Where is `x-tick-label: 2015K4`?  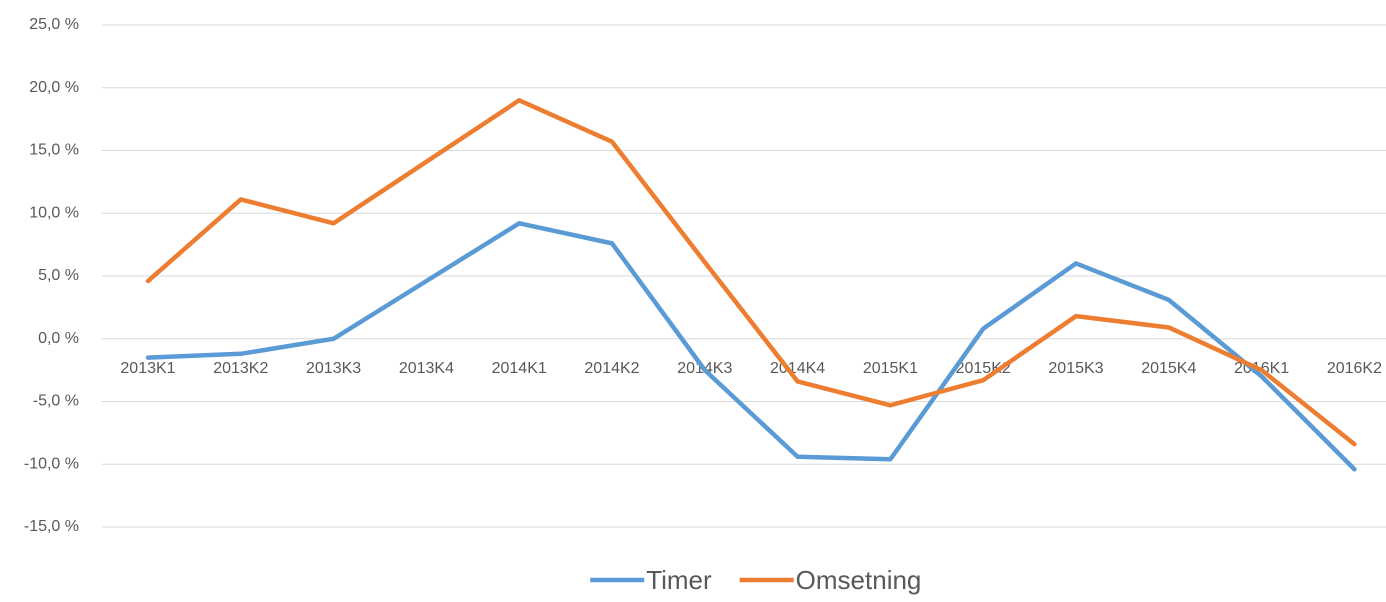
x-tick-label: 2015K4 is located at coordinates (1168, 368).